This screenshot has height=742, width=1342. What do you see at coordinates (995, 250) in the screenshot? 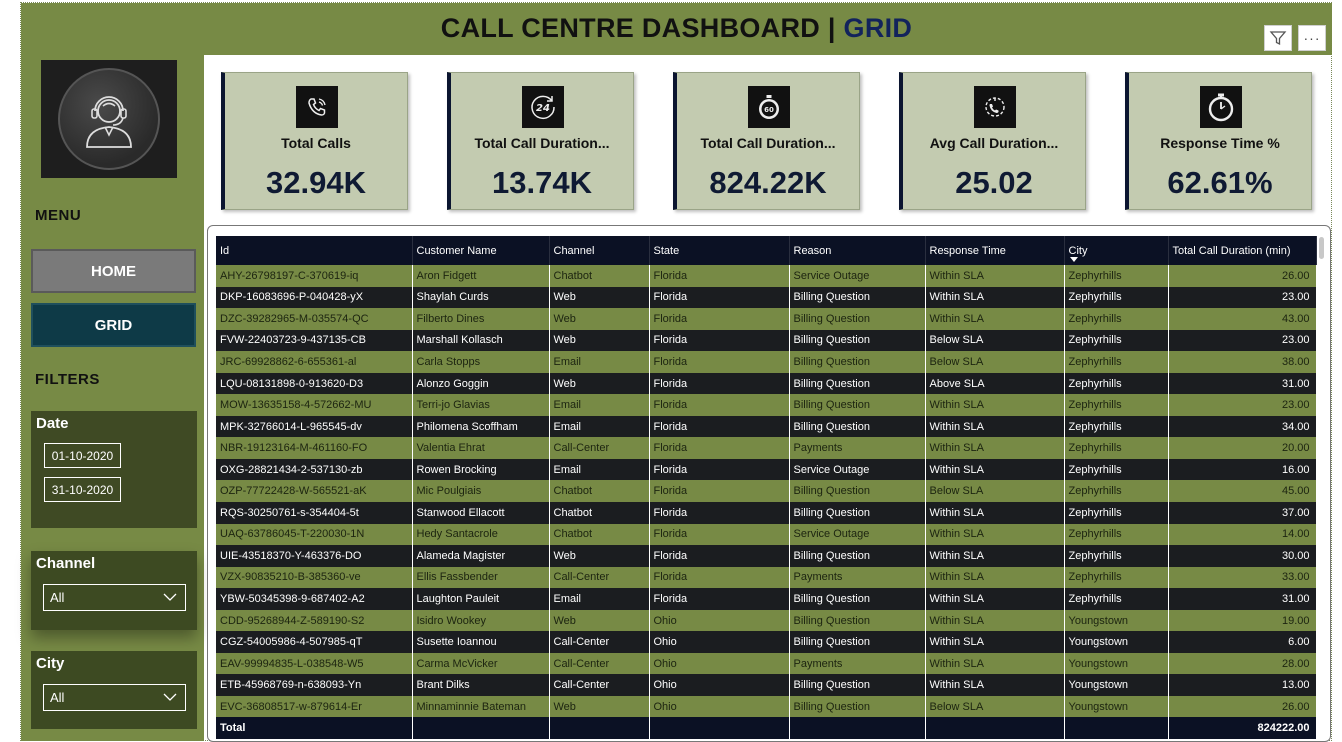
I see `column-header: Response Time` at bounding box center [995, 250].